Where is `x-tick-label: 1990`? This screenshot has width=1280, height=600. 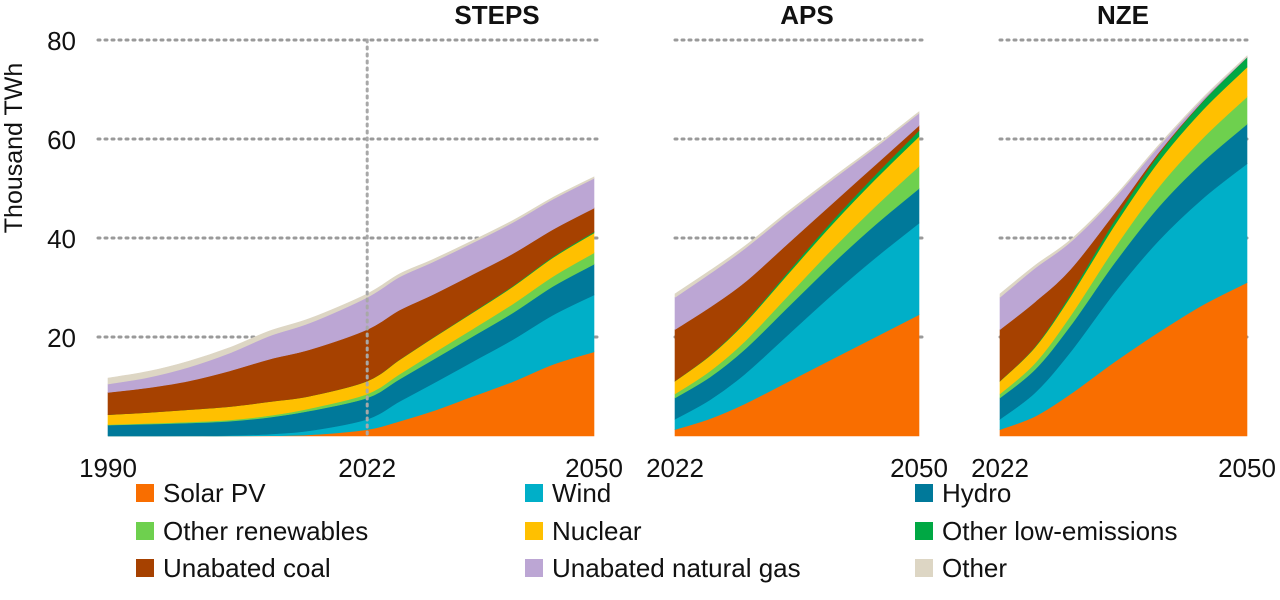 x-tick-label: 1990 is located at coordinates (108, 468).